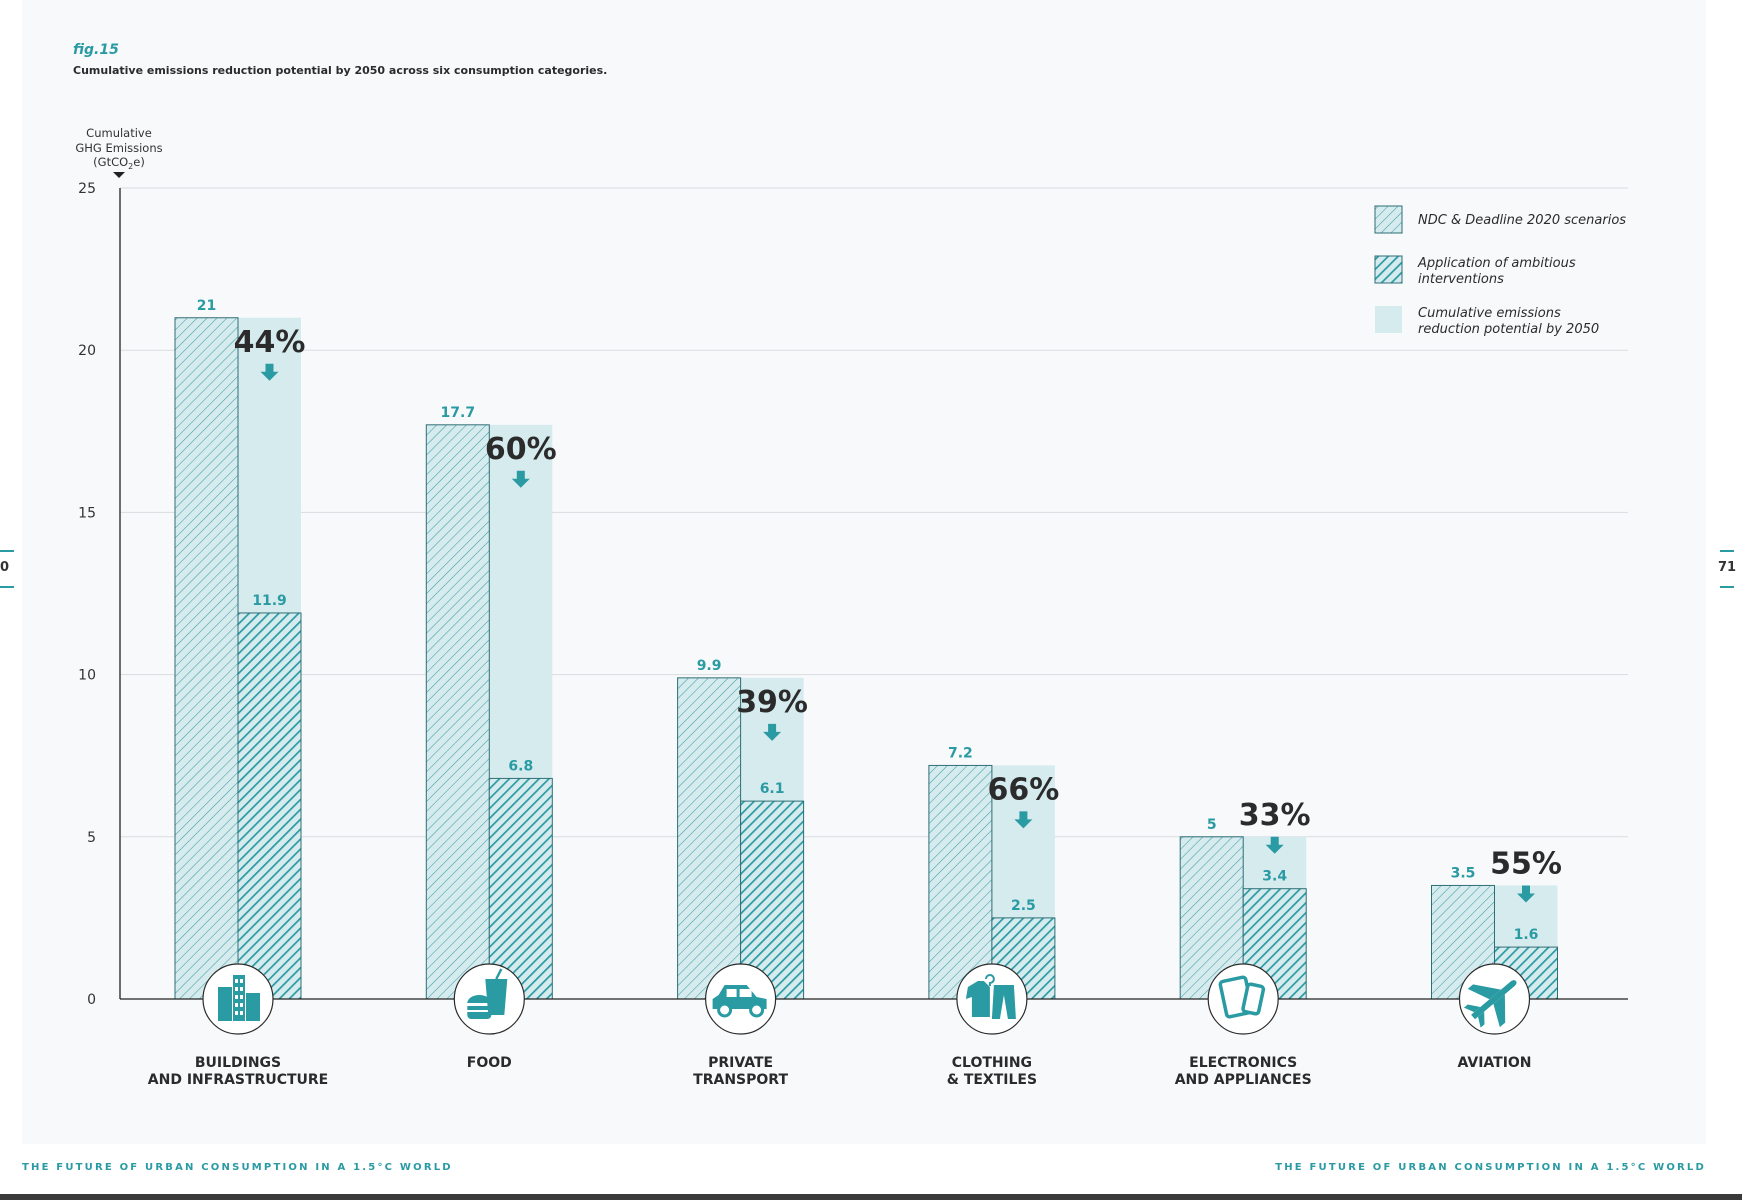 The width and height of the screenshot is (1742, 1200). I want to click on y-tick-label: 5, so click(91, 838).